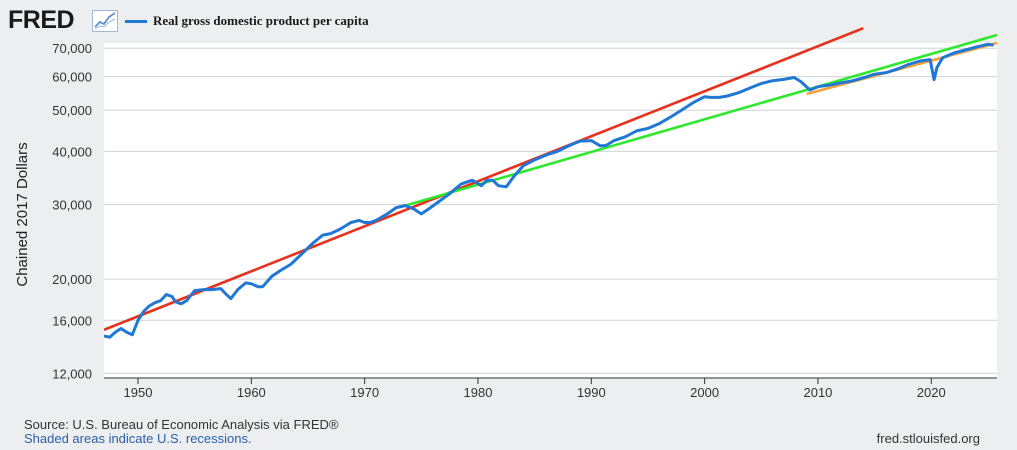 The image size is (1017, 450). What do you see at coordinates (931, 392) in the screenshot?
I see `x-tick-label: 2020` at bounding box center [931, 392].